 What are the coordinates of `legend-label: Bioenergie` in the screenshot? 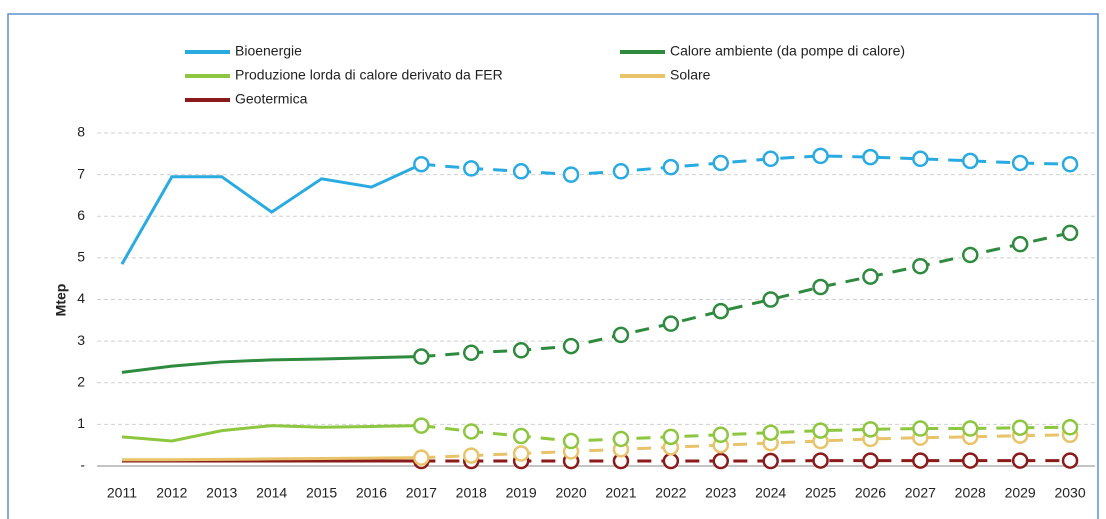 It's located at (268, 51).